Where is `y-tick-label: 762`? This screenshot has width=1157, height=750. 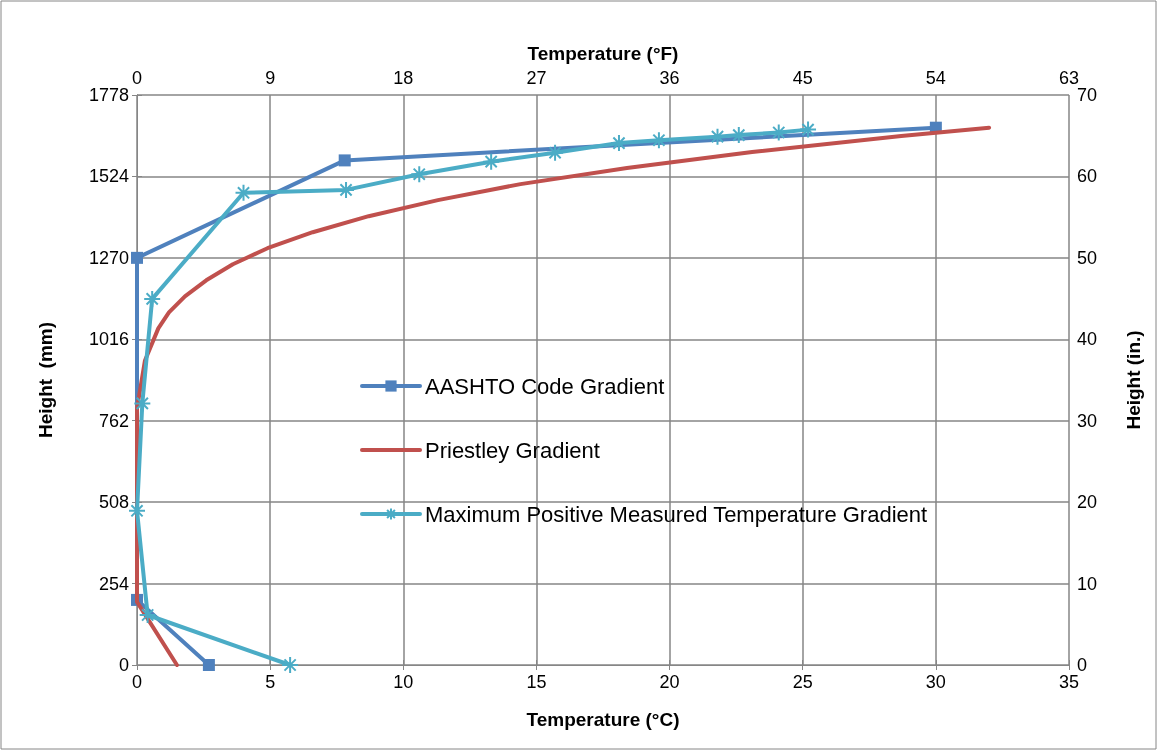
y-tick-label: 762 is located at coordinates (113, 420).